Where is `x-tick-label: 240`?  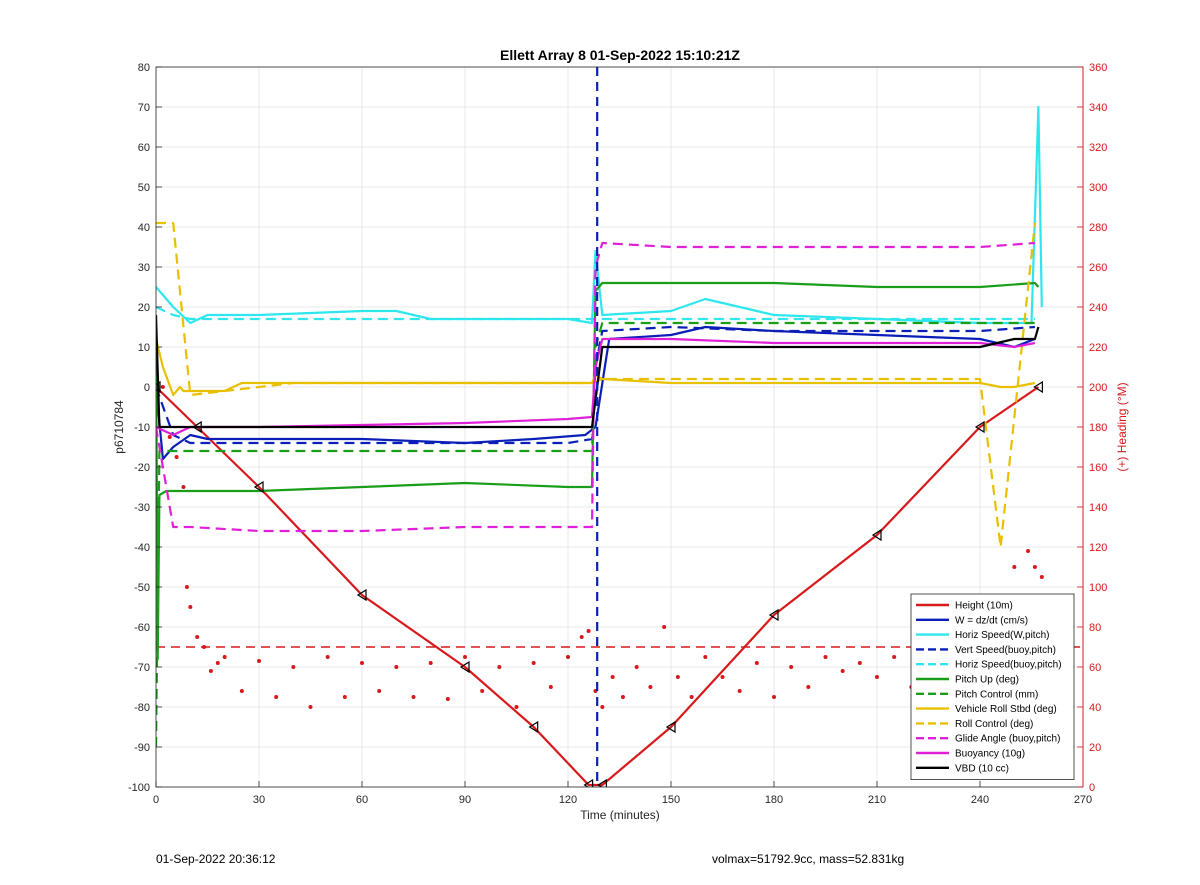 x-tick-label: 240 is located at coordinates (980, 800).